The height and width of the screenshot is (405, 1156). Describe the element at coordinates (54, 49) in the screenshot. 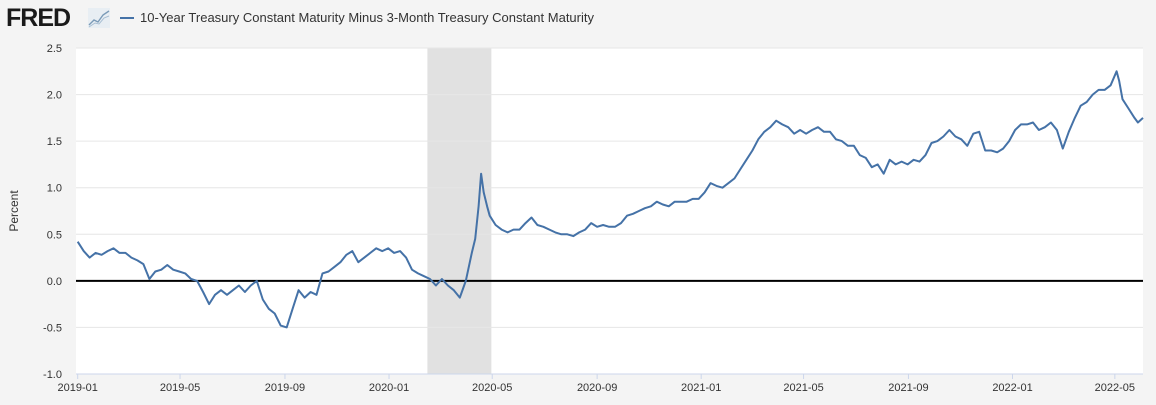

I see `y-tick-label: 2.5` at that location.